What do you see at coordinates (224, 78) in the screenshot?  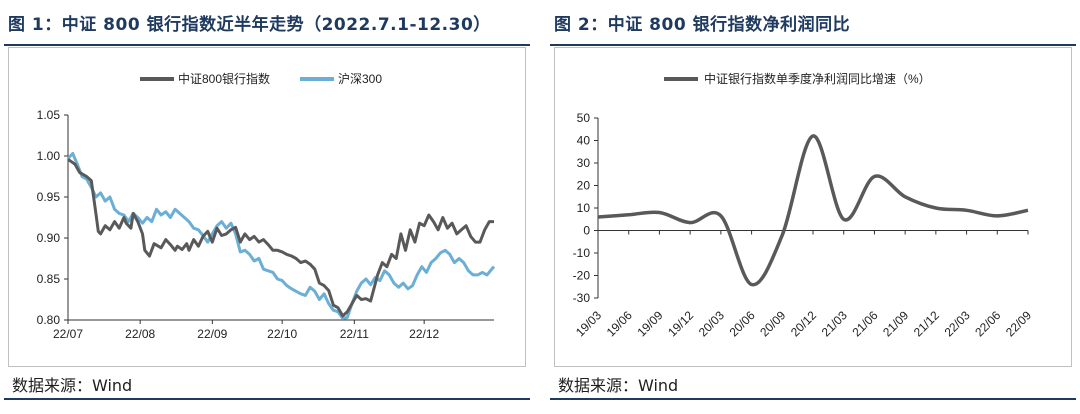 I see `legend-label: 中证800银行指数` at bounding box center [224, 78].